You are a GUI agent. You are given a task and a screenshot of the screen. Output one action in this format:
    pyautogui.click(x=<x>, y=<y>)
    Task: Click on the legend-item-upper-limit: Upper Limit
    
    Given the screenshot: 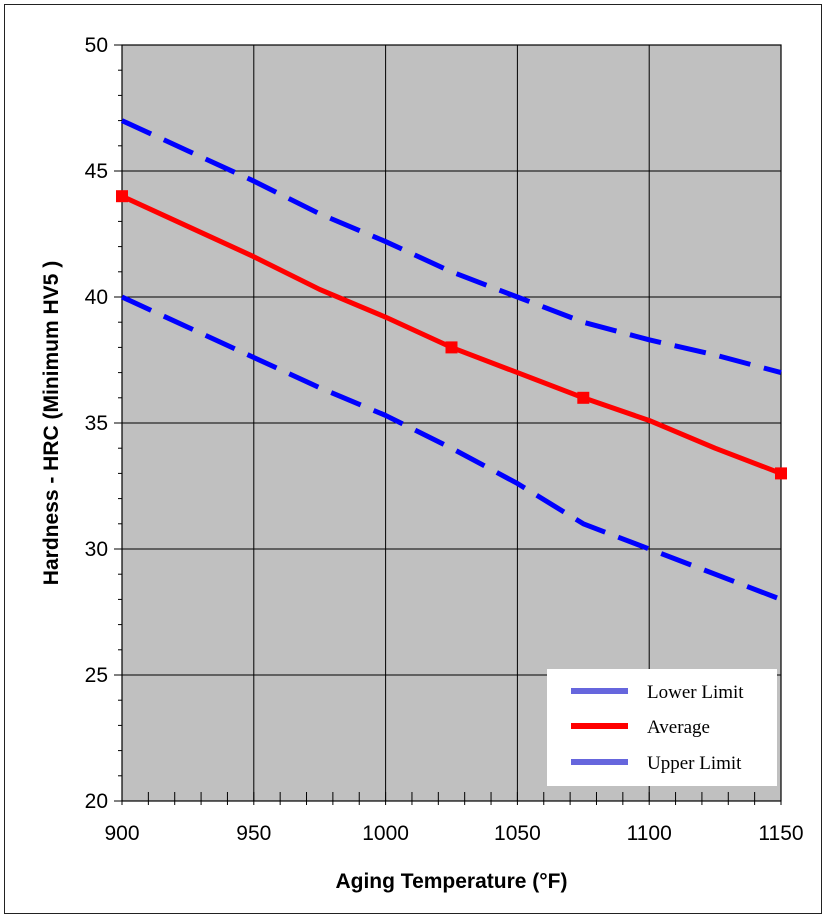 What is the action you would take?
    pyautogui.click(x=656, y=763)
    